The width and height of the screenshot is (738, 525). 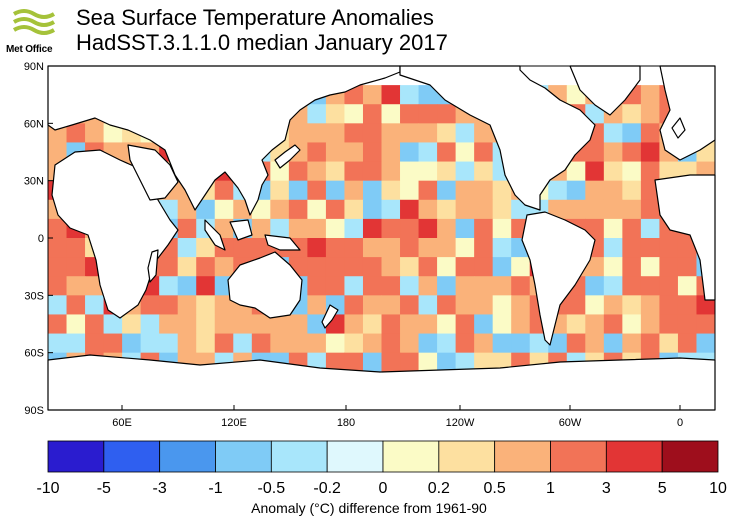 I want to click on colorbar-tick-label: -10, so click(x=48, y=488).